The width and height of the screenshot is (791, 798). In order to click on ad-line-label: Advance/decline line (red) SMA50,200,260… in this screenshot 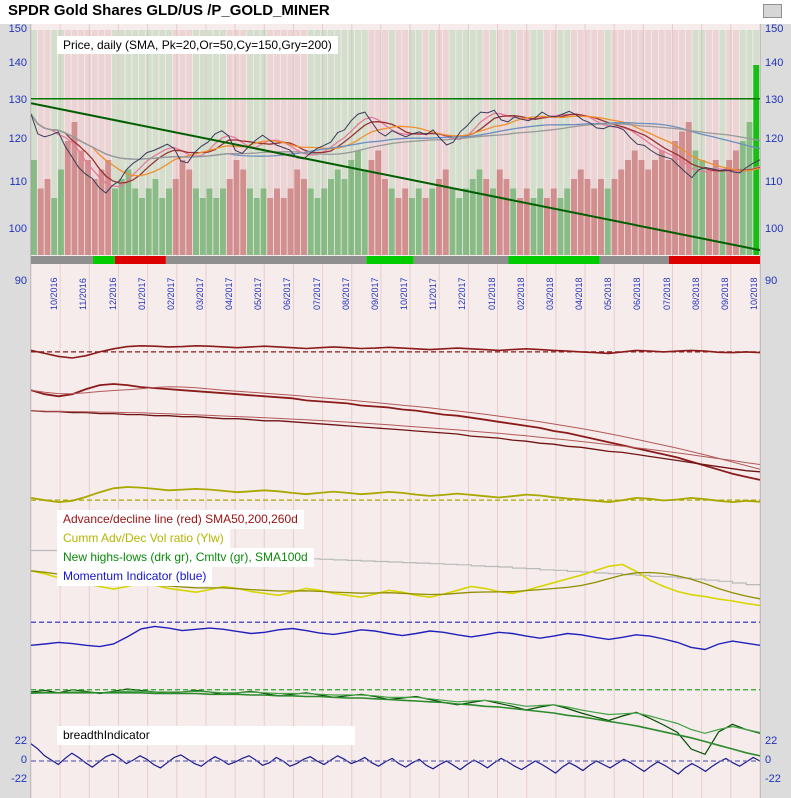, I will do `click(180, 519)`.